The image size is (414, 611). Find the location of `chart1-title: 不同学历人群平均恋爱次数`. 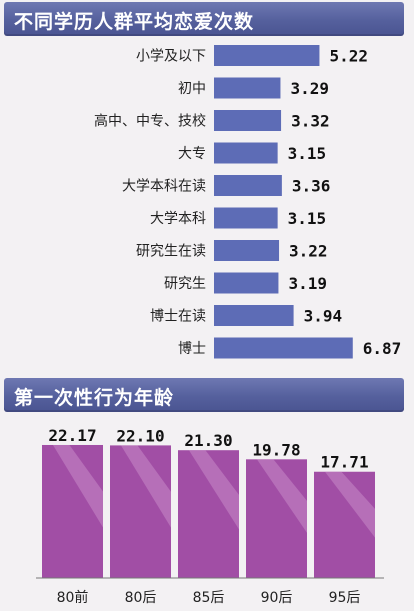

chart1-title: 不同学历人群平均恋爱次数 is located at coordinates (134, 22).